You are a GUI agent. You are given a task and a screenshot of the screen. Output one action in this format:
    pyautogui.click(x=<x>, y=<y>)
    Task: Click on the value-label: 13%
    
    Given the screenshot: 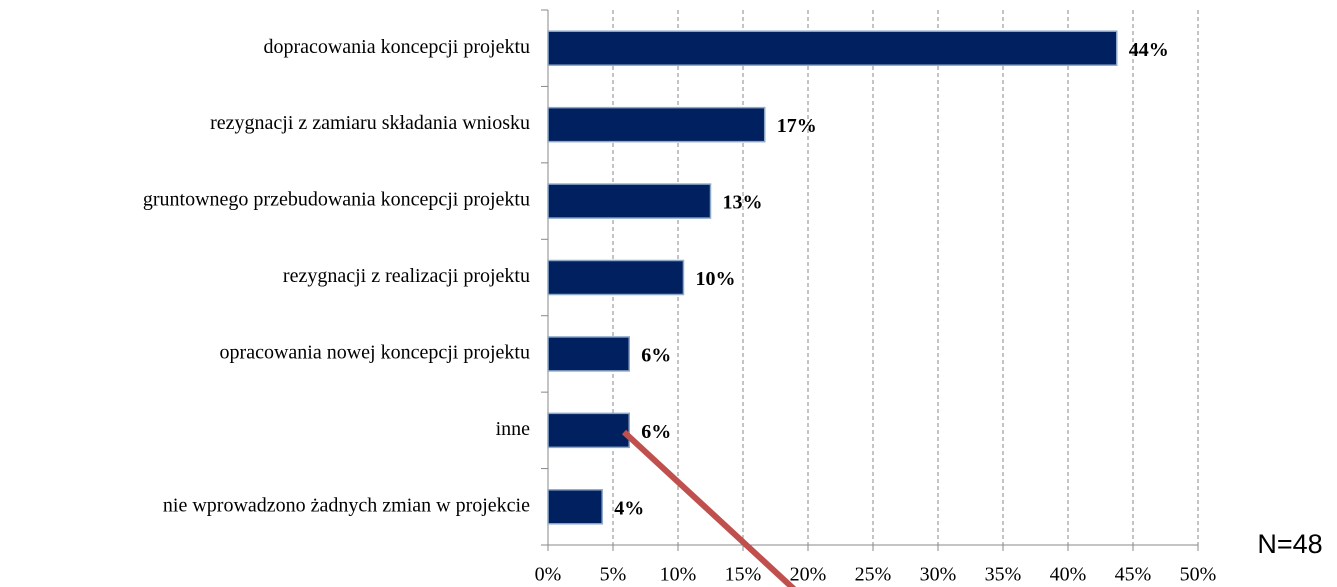 What is the action you would take?
    pyautogui.click(x=743, y=203)
    